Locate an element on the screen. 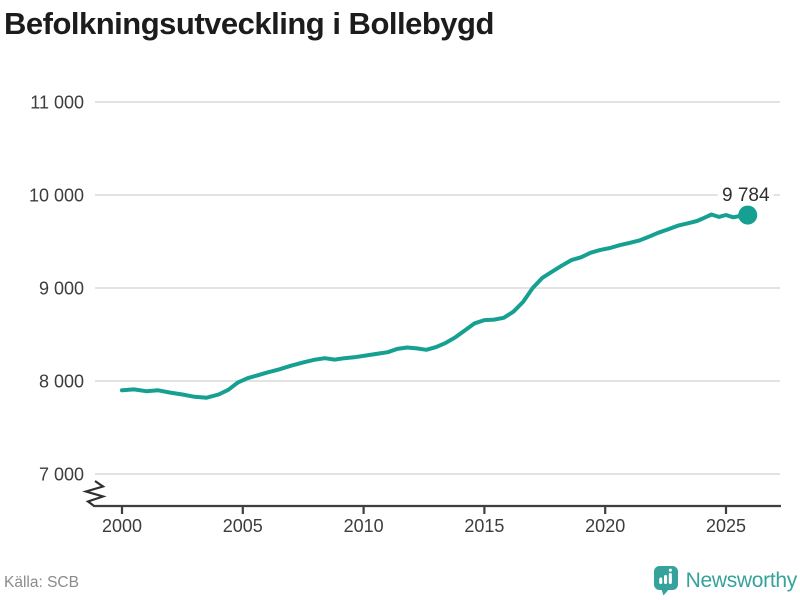  x-tick-label: 2000 is located at coordinates (122, 526).